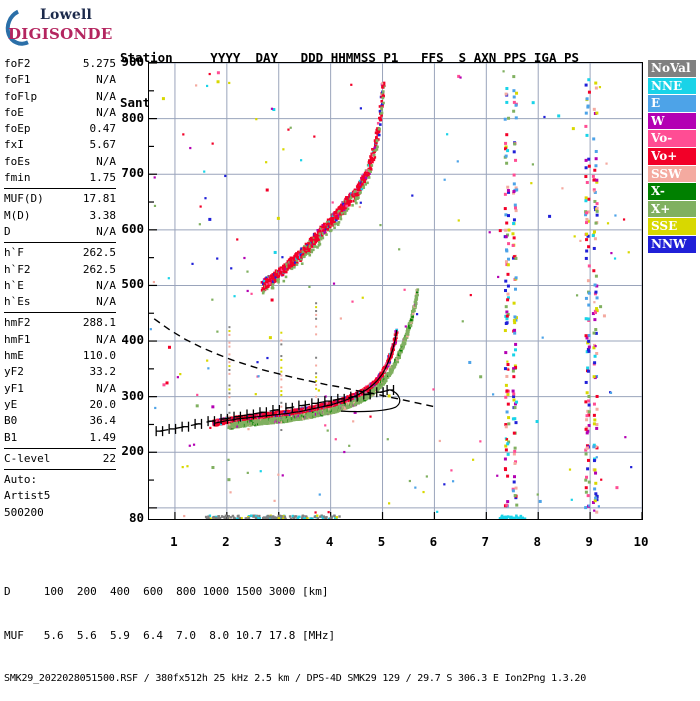 The height and width of the screenshot is (701, 700). I want to click on series-second-hop, so click(323, 188).